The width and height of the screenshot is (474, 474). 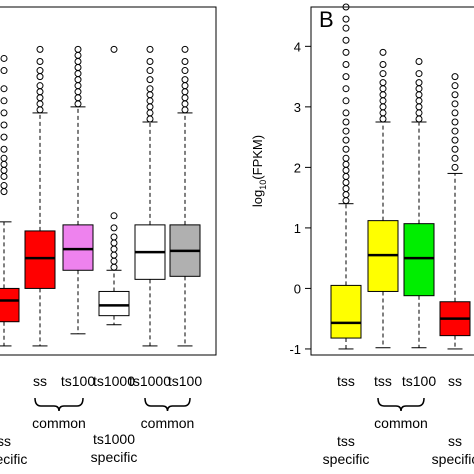 I want to click on subtitle-label: tss, so click(x=346, y=441).